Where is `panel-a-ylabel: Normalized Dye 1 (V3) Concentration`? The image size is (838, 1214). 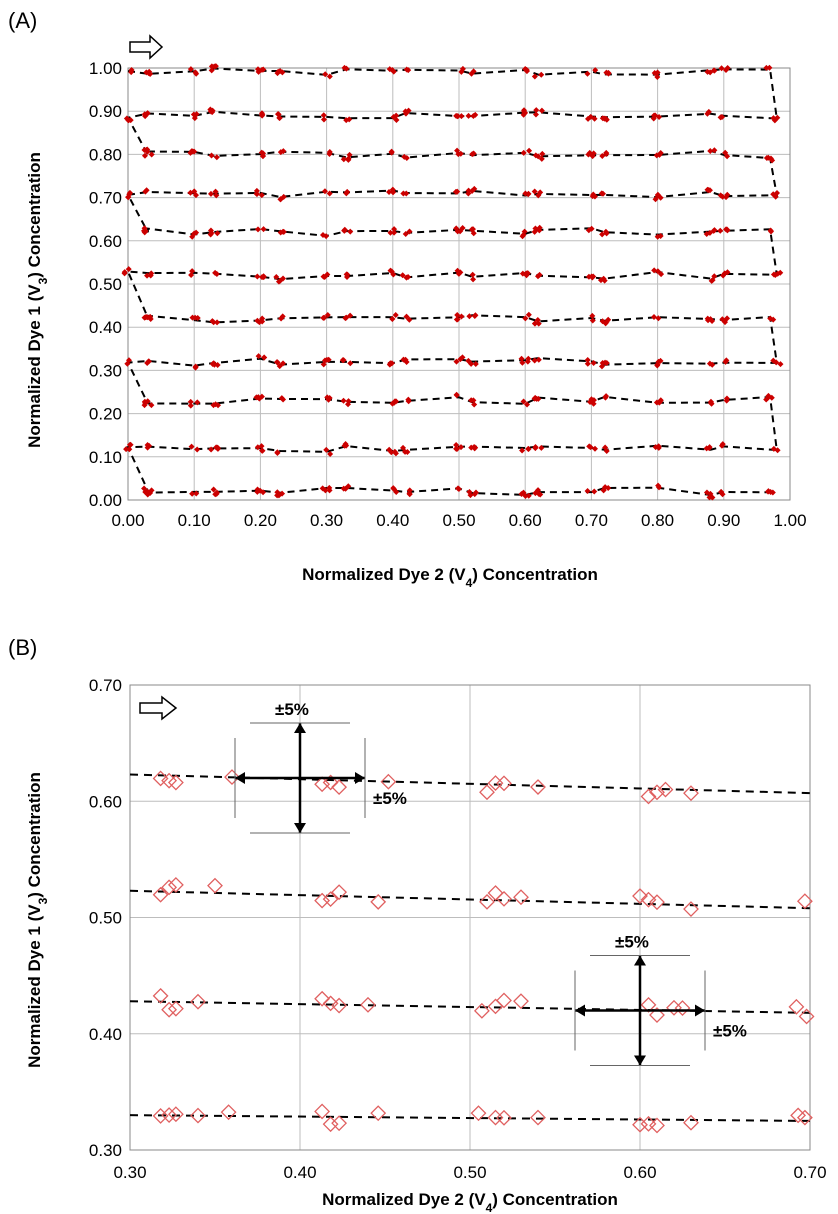
panel-a-ylabel: Normalized Dye 1 (V3) Concentration is located at coordinates (37, 300).